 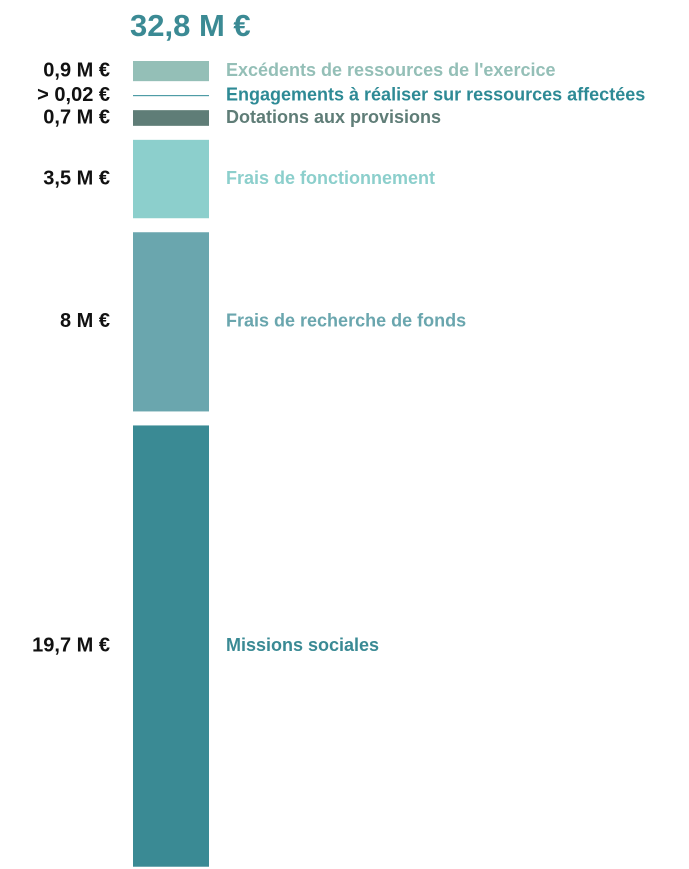 What do you see at coordinates (302, 645) in the screenshot?
I see `category-label: Missions sociales` at bounding box center [302, 645].